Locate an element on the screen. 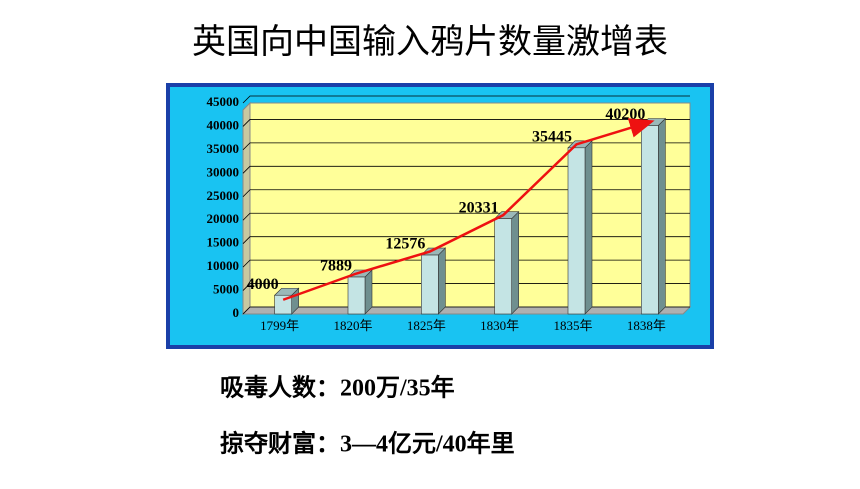  y-tick-label: 20000 is located at coordinates (223, 218).